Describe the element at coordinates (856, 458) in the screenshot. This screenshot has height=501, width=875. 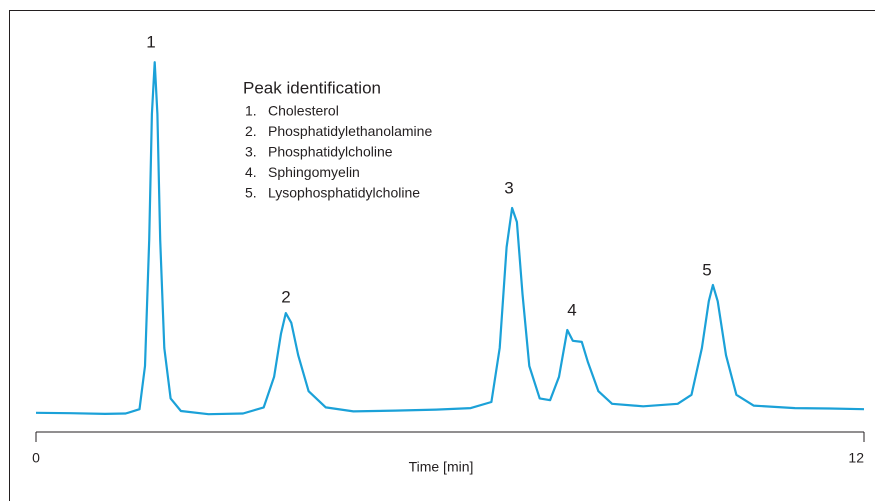
I see `x-tick-label: 12` at that location.